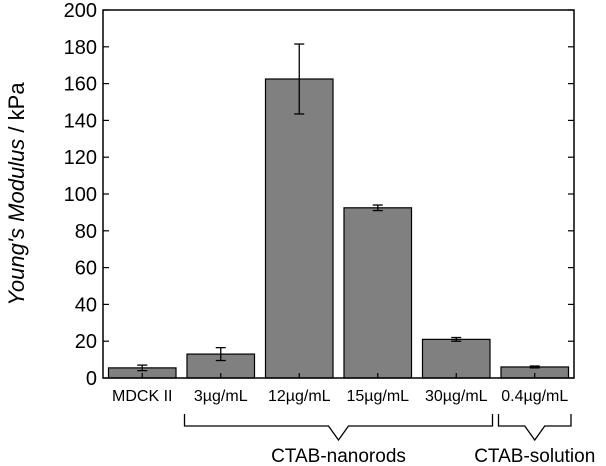 Image resolution: width=606 pixels, height=466 pixels. I want to click on y-tick-label: 80, so click(86, 232).